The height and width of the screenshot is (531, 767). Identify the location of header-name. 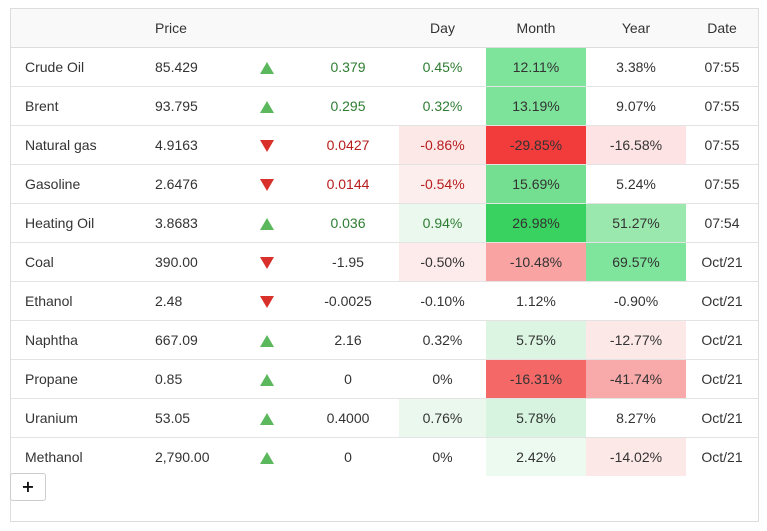
(80, 28).